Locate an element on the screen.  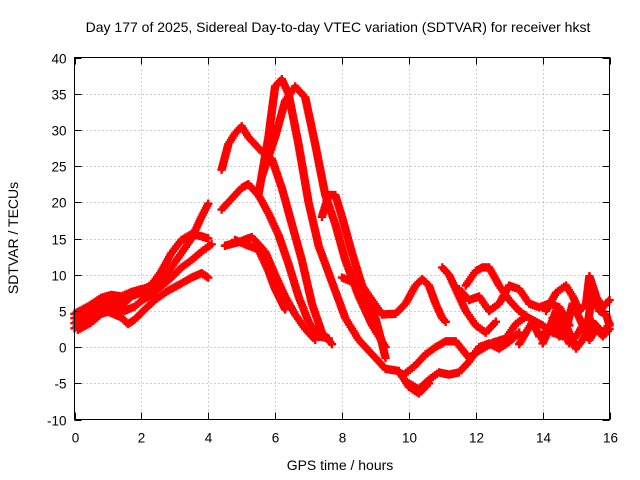
series-prn-h is located at coordinates (260, 274).